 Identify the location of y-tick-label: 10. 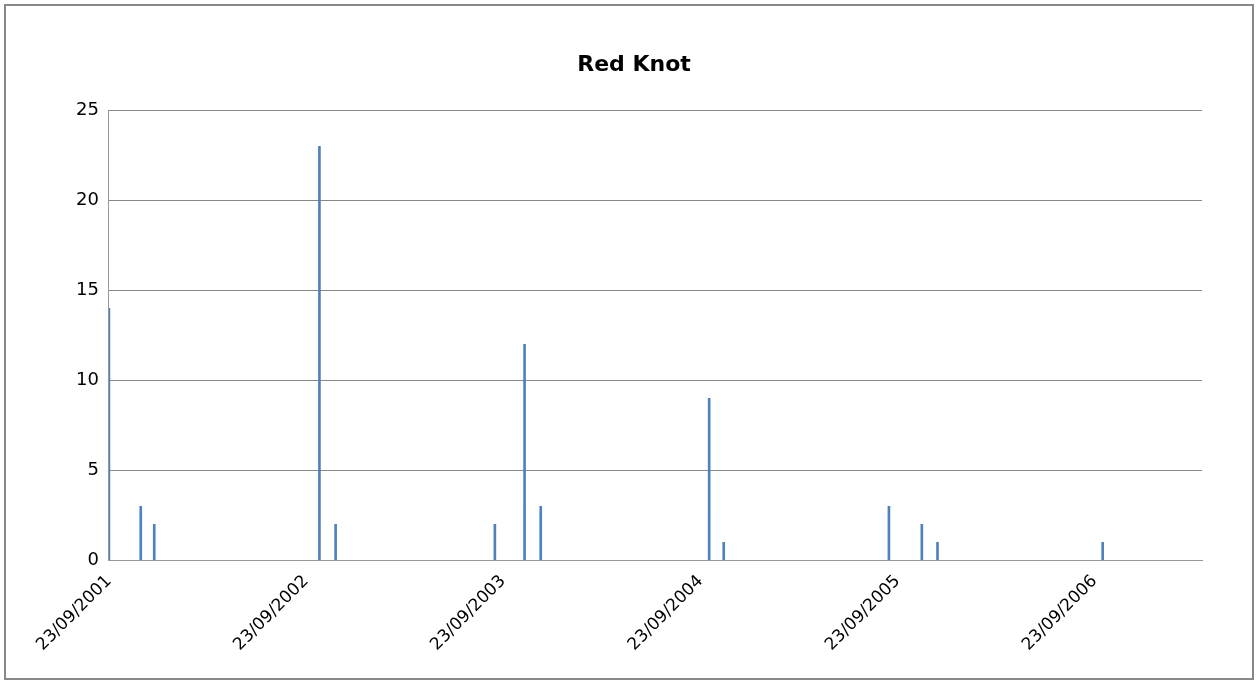
(87, 379).